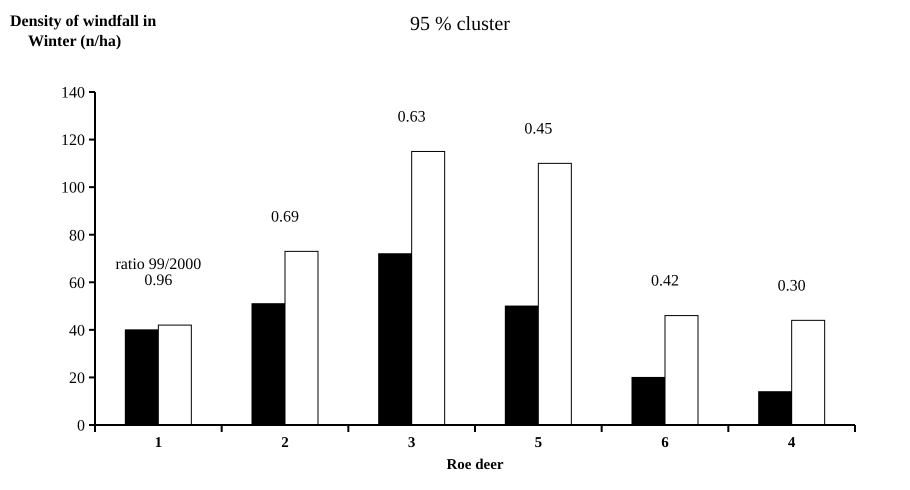 This screenshot has height=490, width=910. What do you see at coordinates (158, 443) in the screenshot?
I see `x-tick-label: 1` at bounding box center [158, 443].